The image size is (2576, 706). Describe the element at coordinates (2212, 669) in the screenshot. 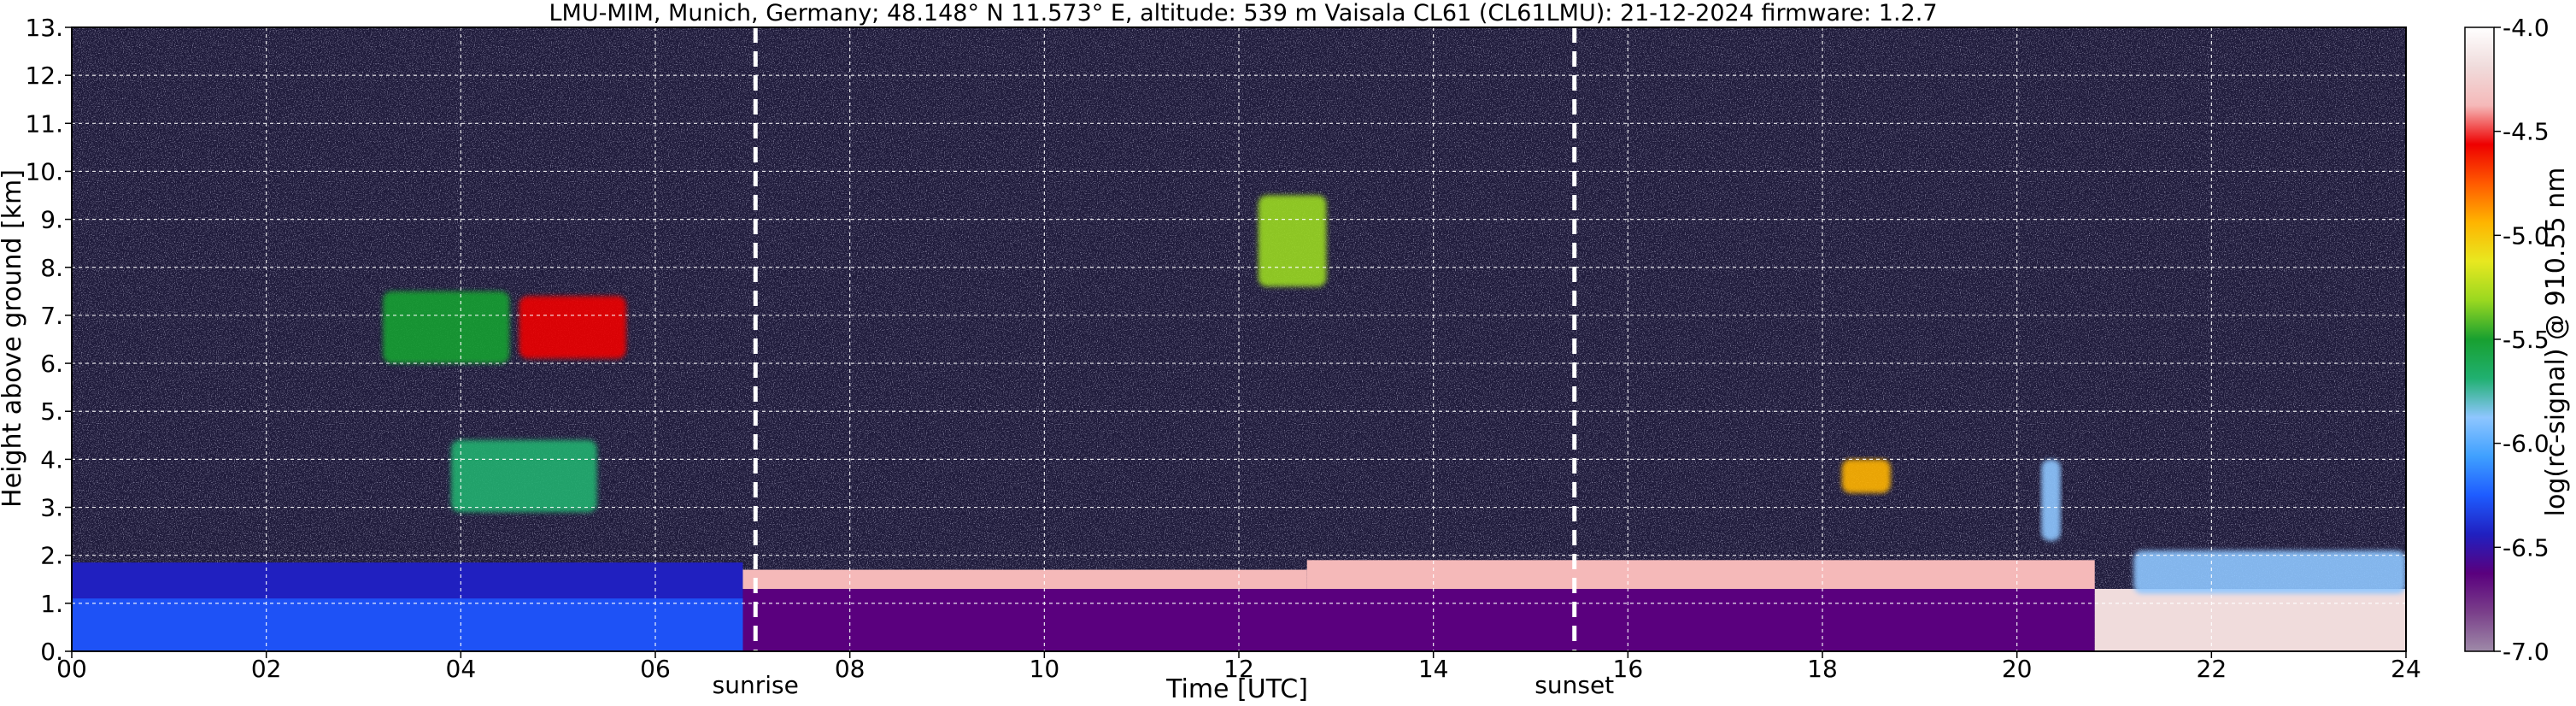

I see `x-tick-label: 22` at that location.